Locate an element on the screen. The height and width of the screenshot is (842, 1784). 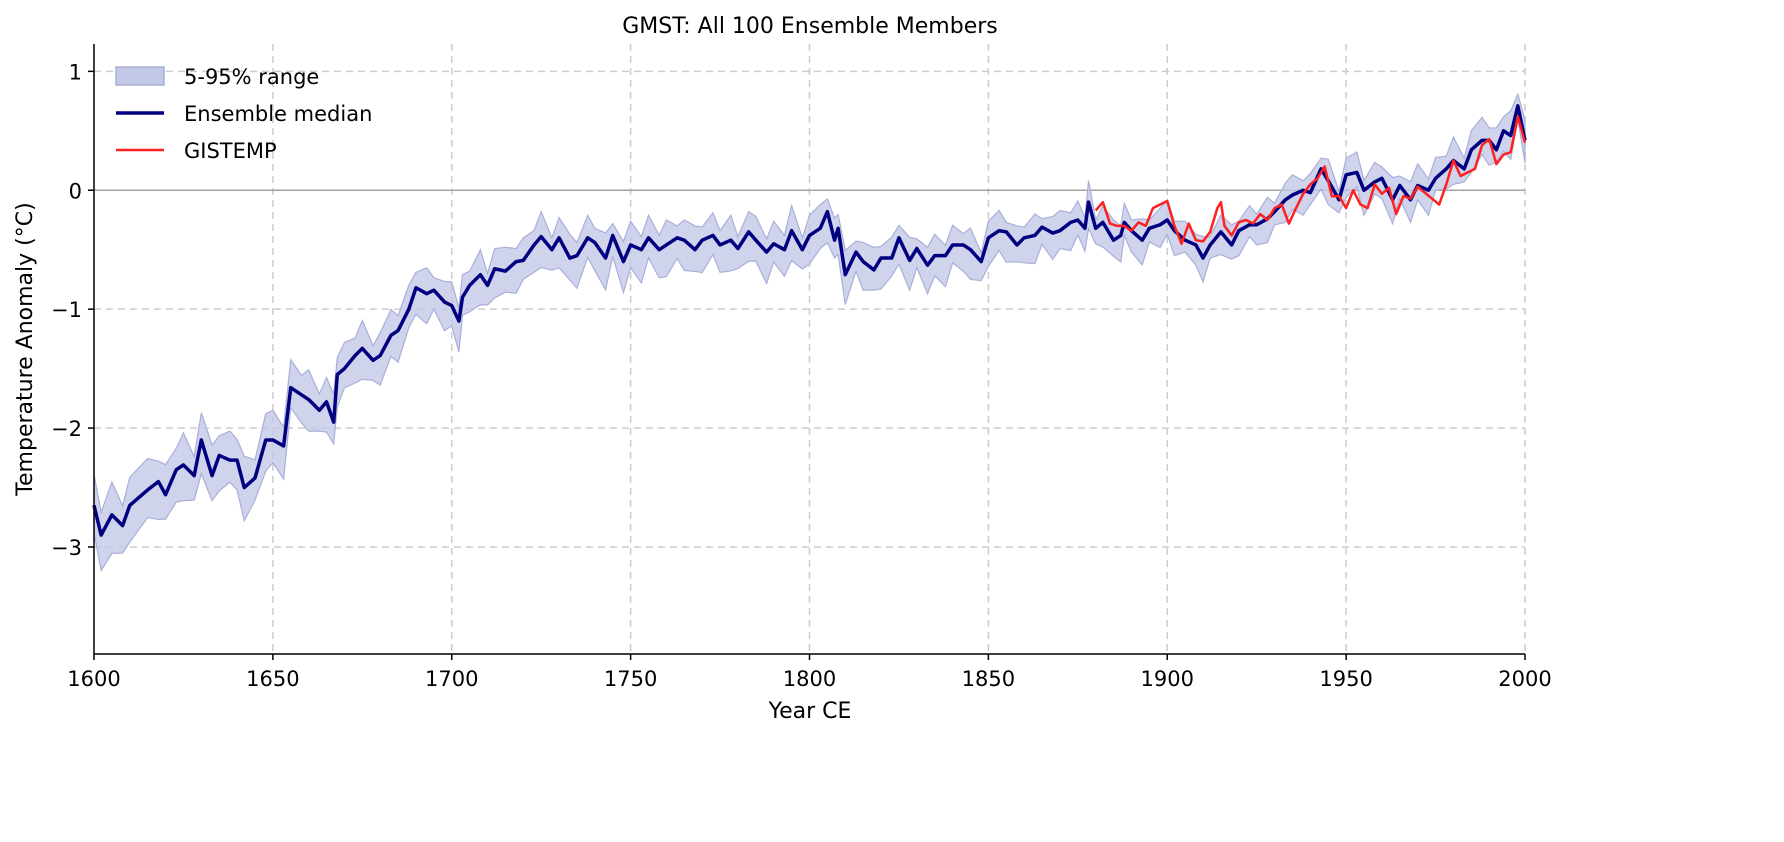
gistemp-line is located at coordinates (1310, 180).